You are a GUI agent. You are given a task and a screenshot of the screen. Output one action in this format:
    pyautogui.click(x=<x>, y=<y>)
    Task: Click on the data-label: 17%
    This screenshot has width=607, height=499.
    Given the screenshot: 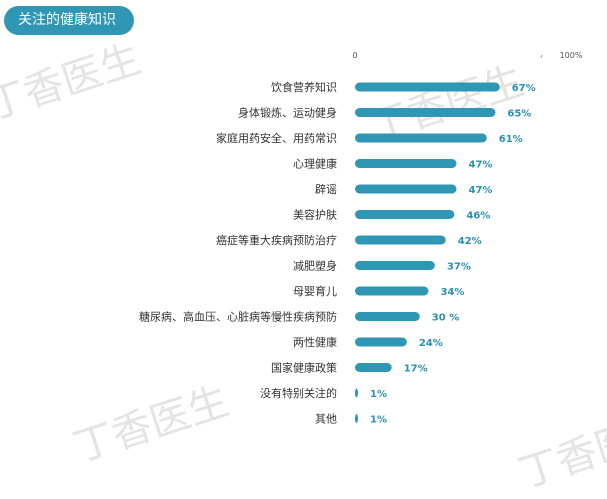 What is the action you would take?
    pyautogui.click(x=416, y=369)
    